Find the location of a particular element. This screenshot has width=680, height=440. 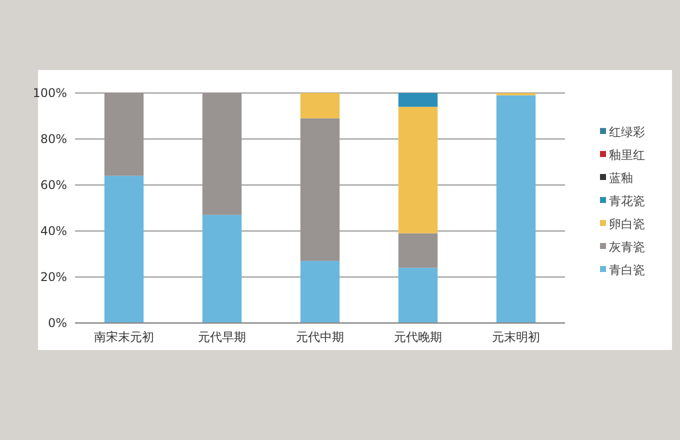

y-tick-label: 60% is located at coordinates (53, 185).